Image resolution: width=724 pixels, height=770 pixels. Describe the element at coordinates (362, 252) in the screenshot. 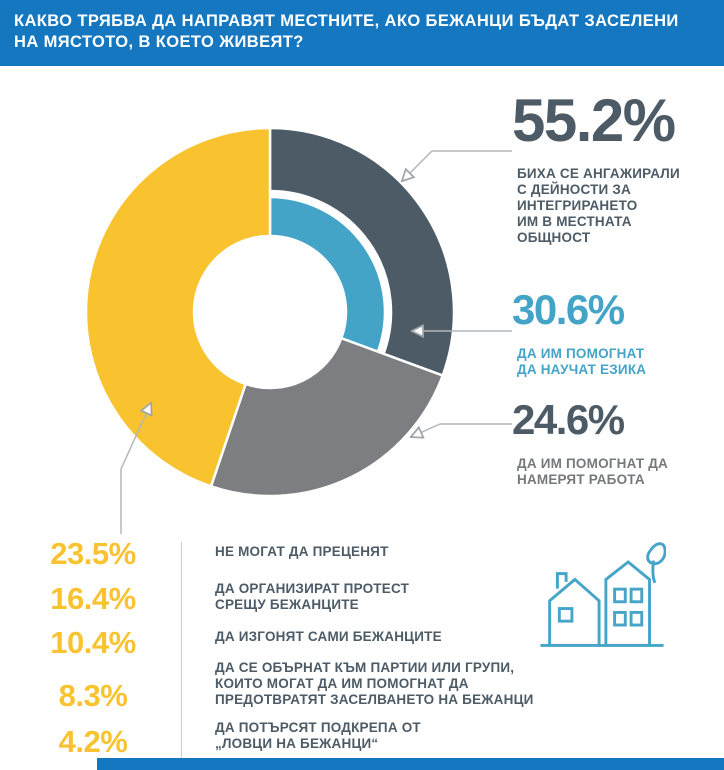

I see `donut-segment-would-engage-in-integration` at that location.